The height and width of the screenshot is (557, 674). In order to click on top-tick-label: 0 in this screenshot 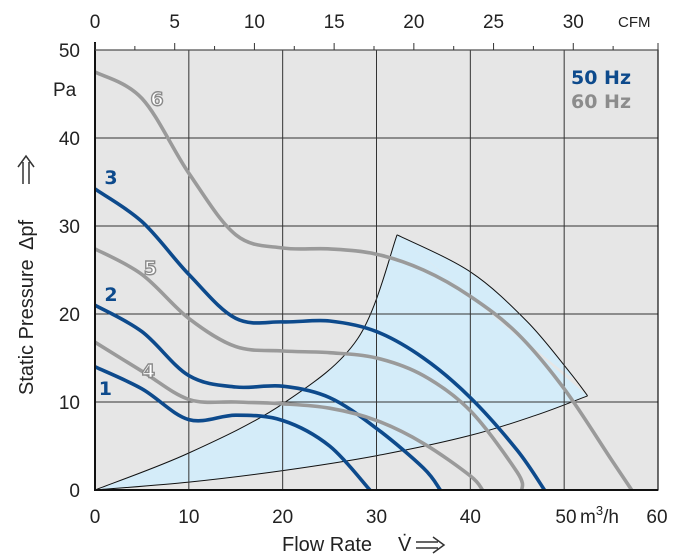, I will do `click(95, 22)`.